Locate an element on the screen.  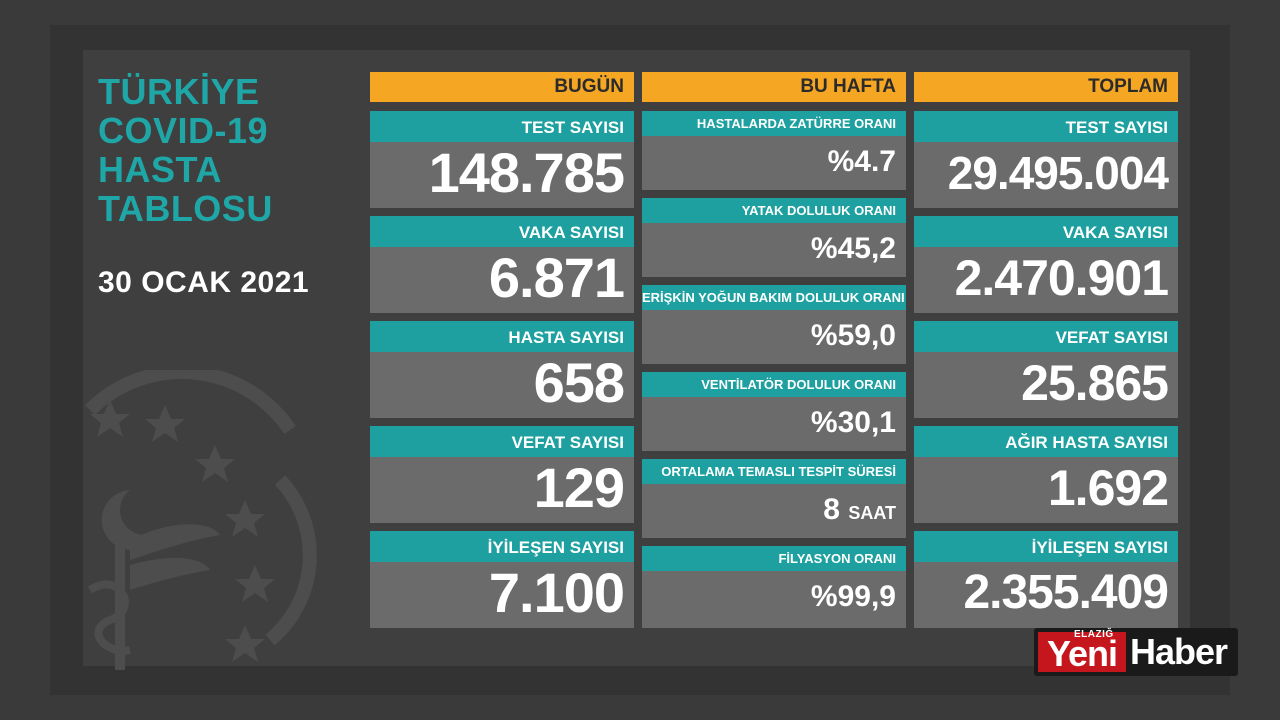
report-date: 30 OCAK 2021 is located at coordinates (204, 282).